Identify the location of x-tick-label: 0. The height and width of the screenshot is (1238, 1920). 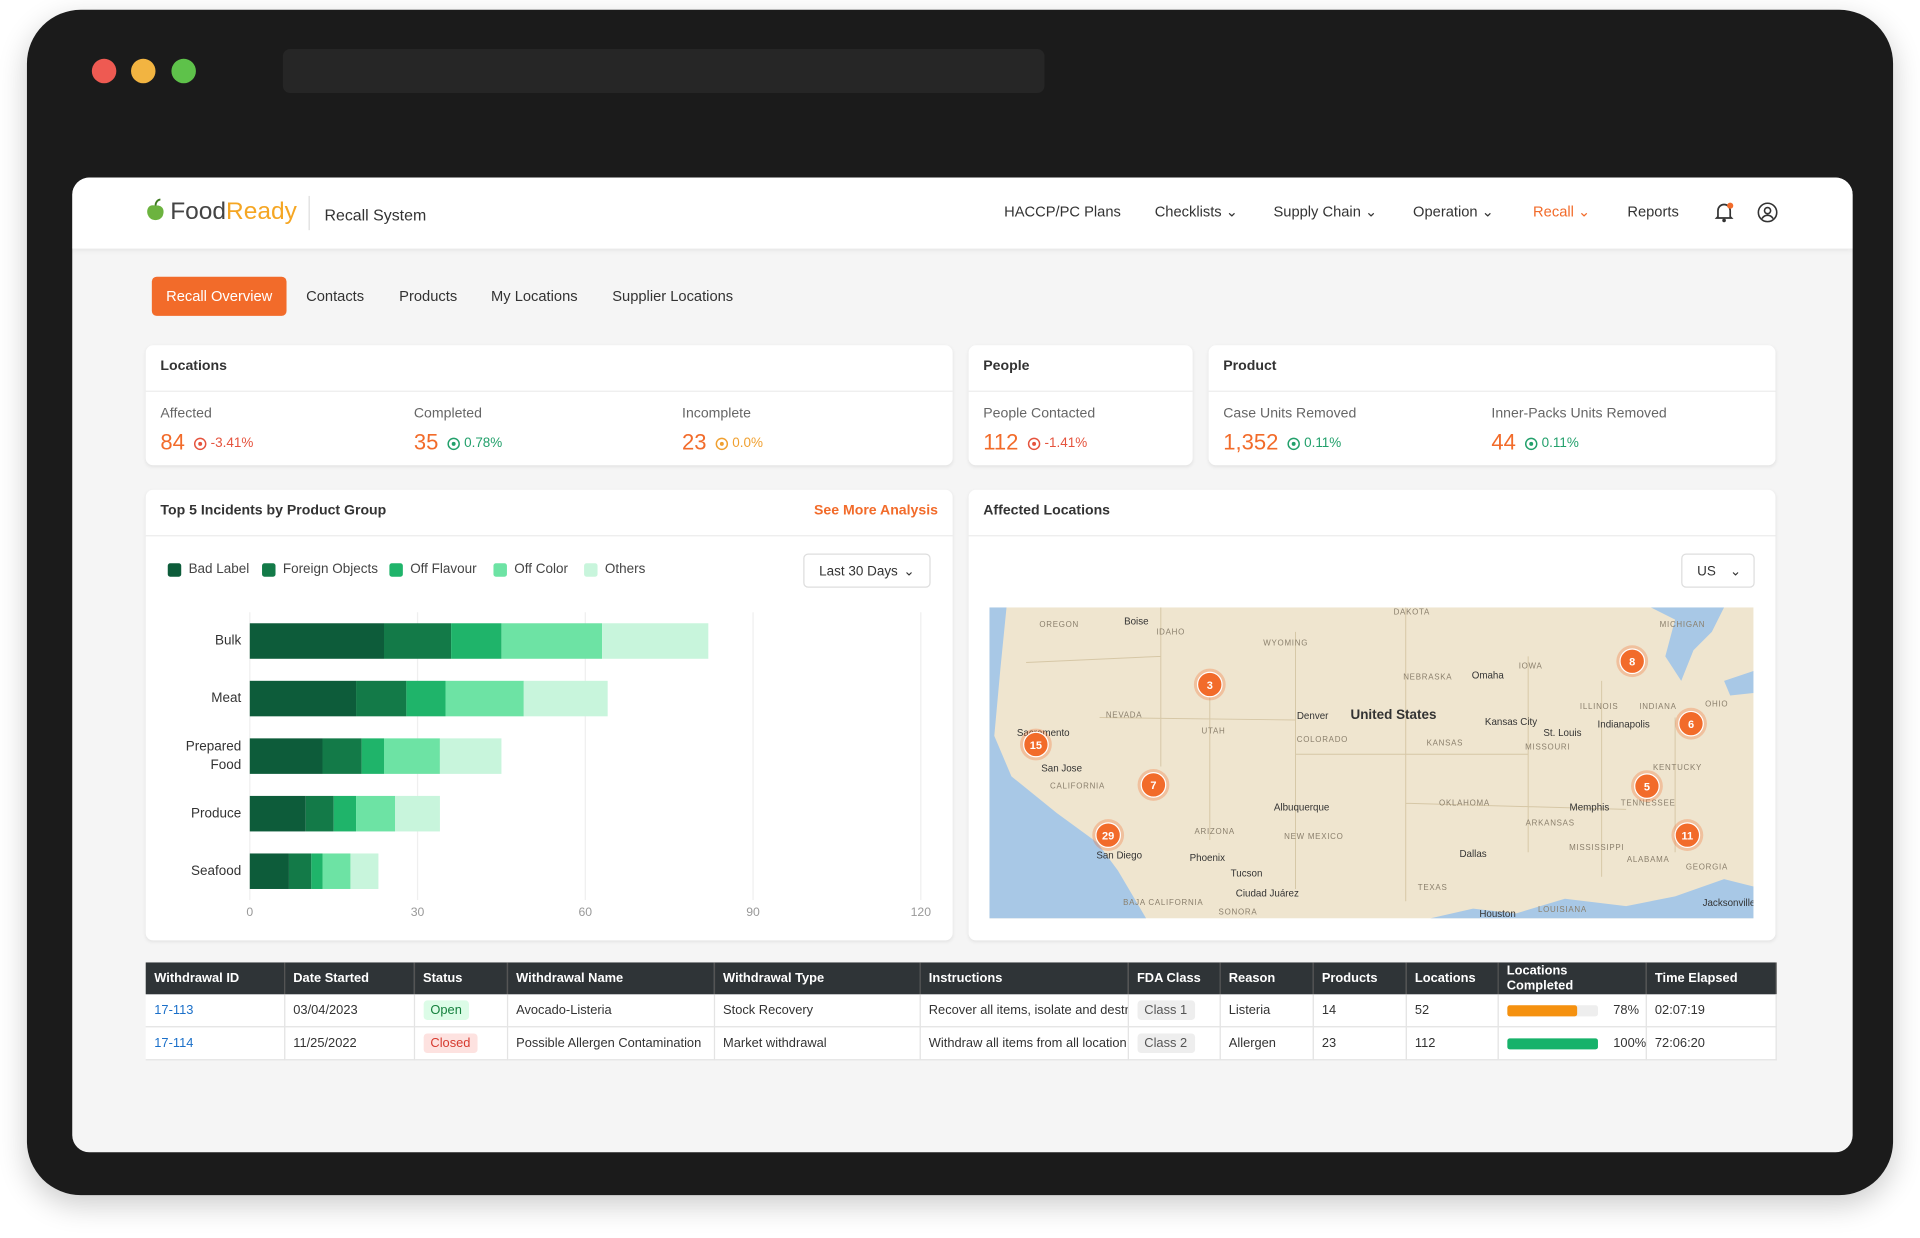
(249, 912).